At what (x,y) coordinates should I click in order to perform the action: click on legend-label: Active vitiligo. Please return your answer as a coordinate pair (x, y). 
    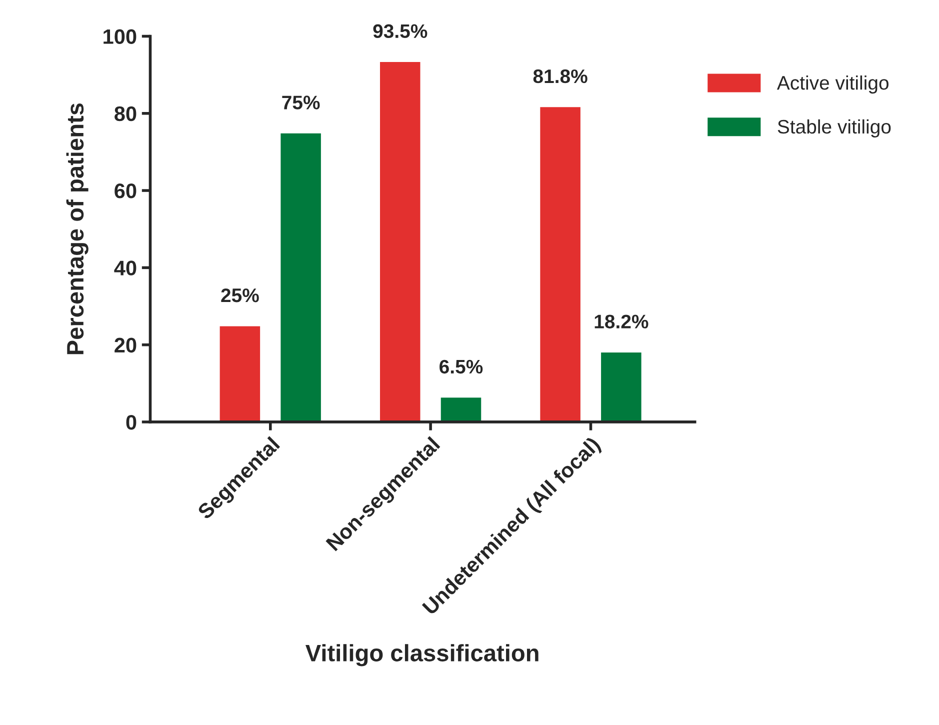
    Looking at the image, I should click on (832, 84).